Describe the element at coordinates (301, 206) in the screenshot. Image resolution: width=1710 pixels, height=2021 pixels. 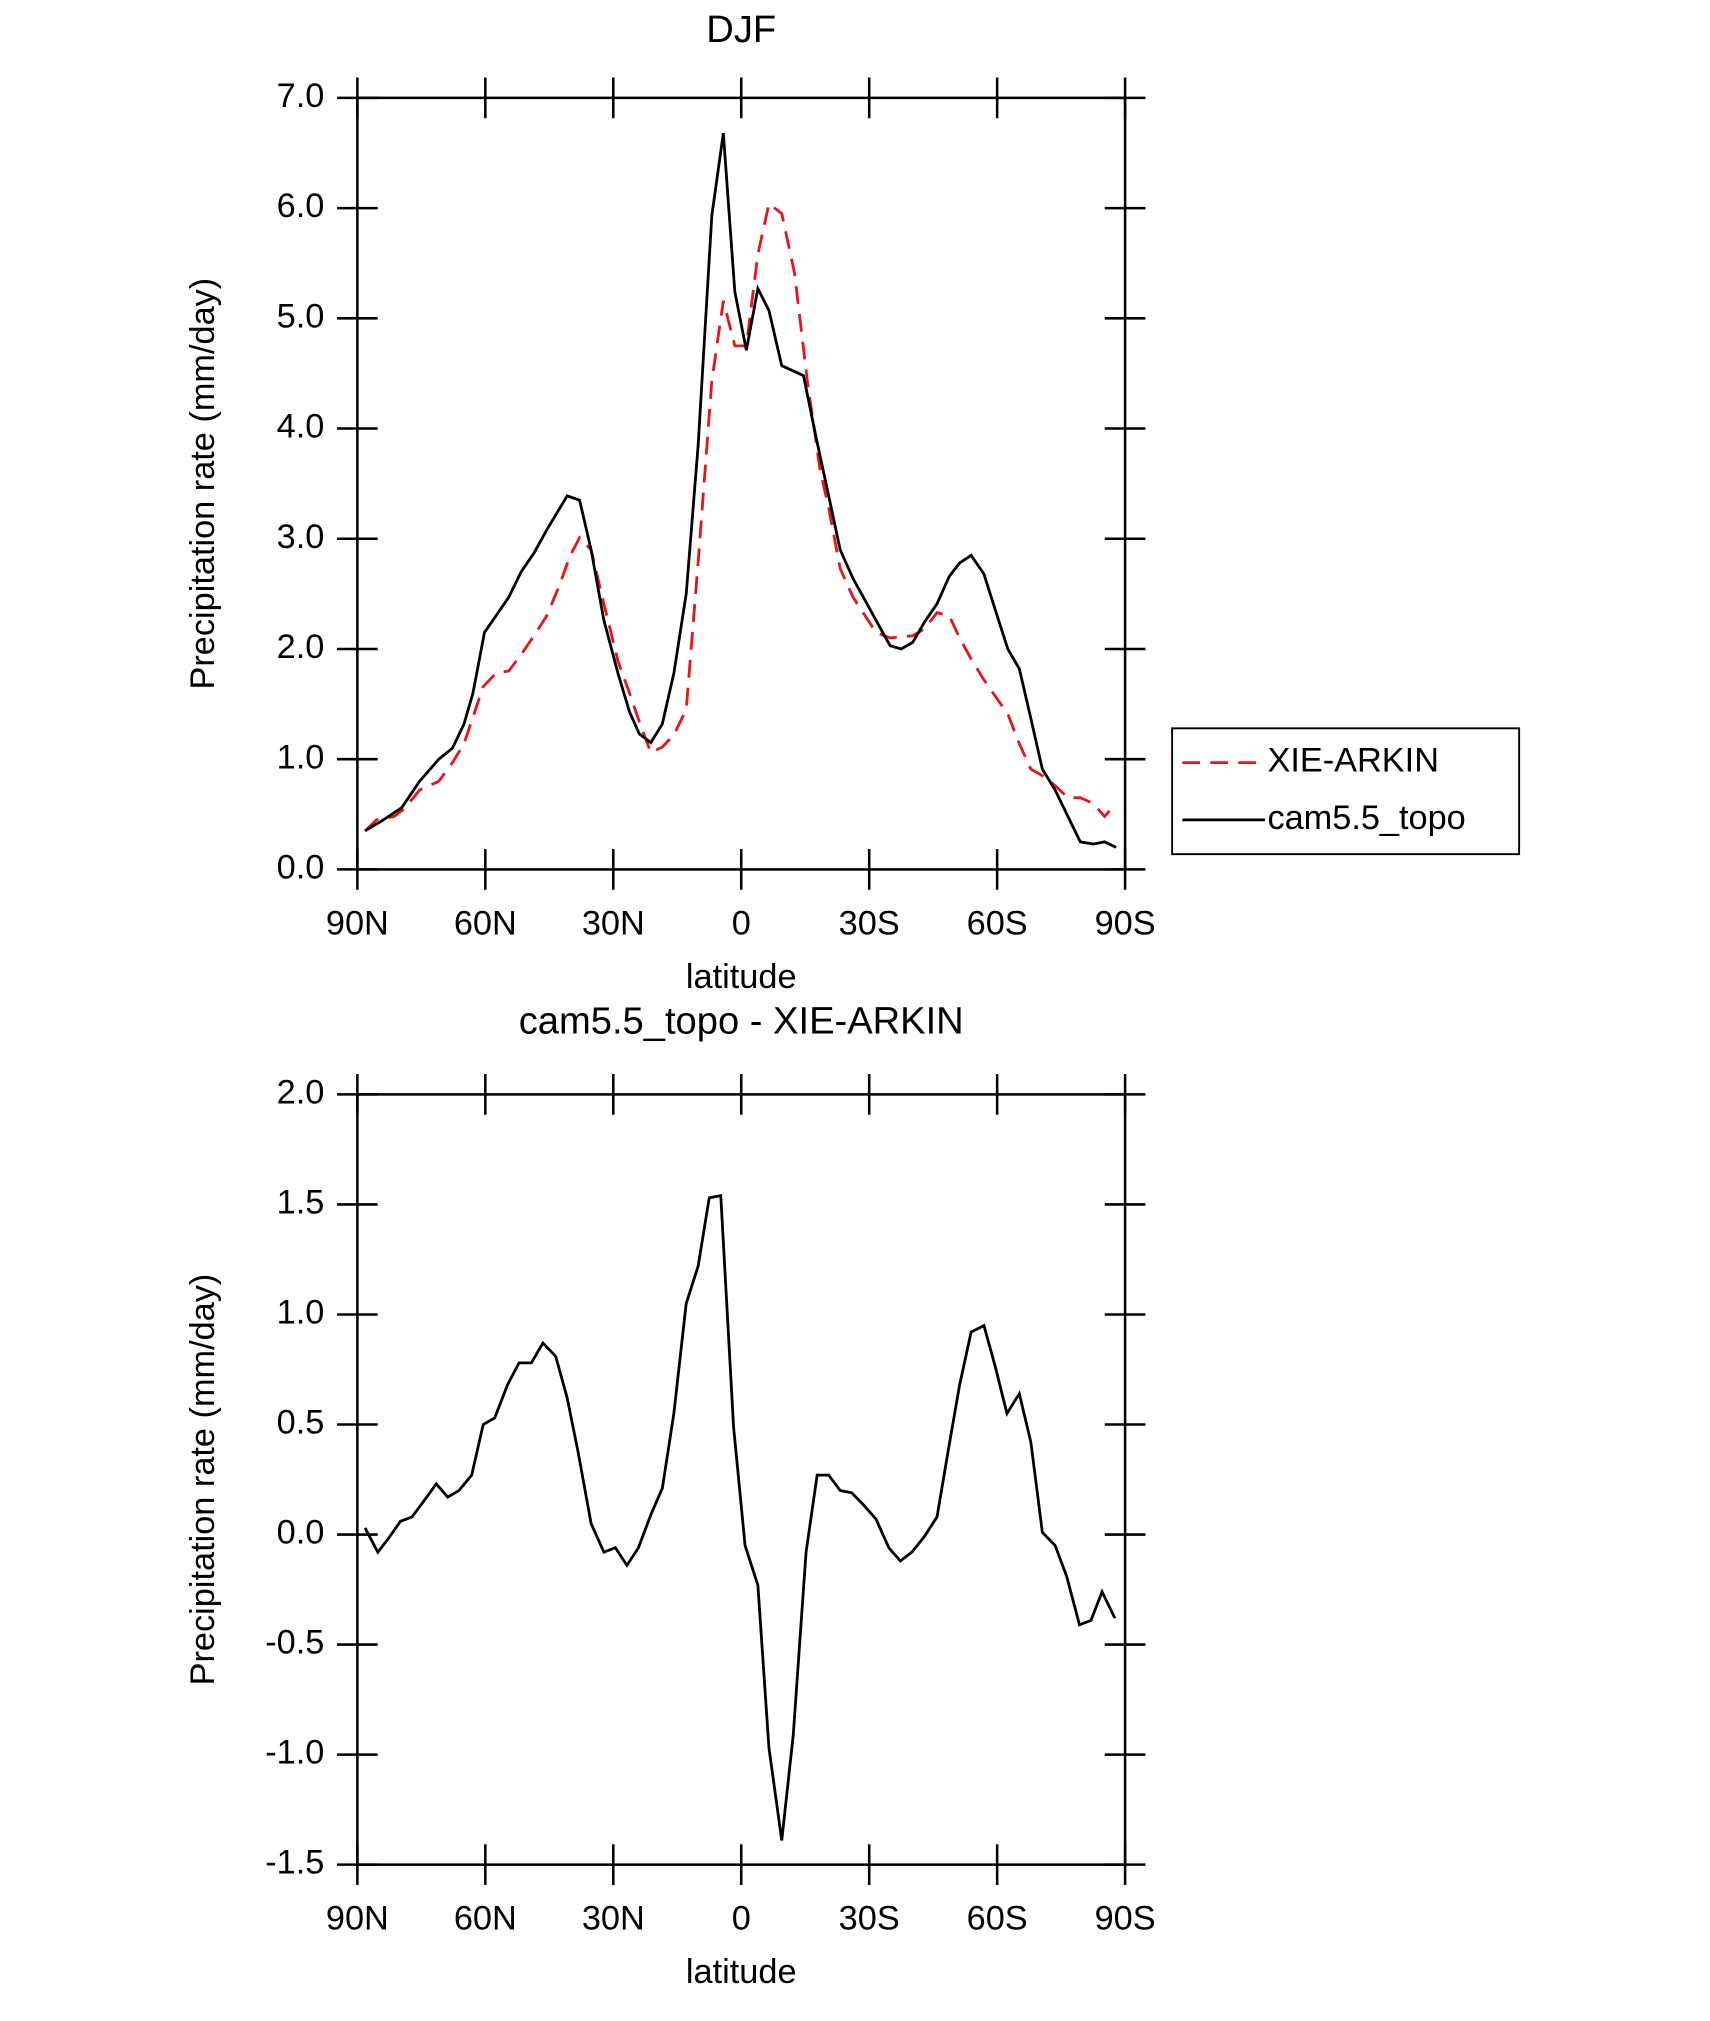
I see `y-tick-label: 6.0` at that location.